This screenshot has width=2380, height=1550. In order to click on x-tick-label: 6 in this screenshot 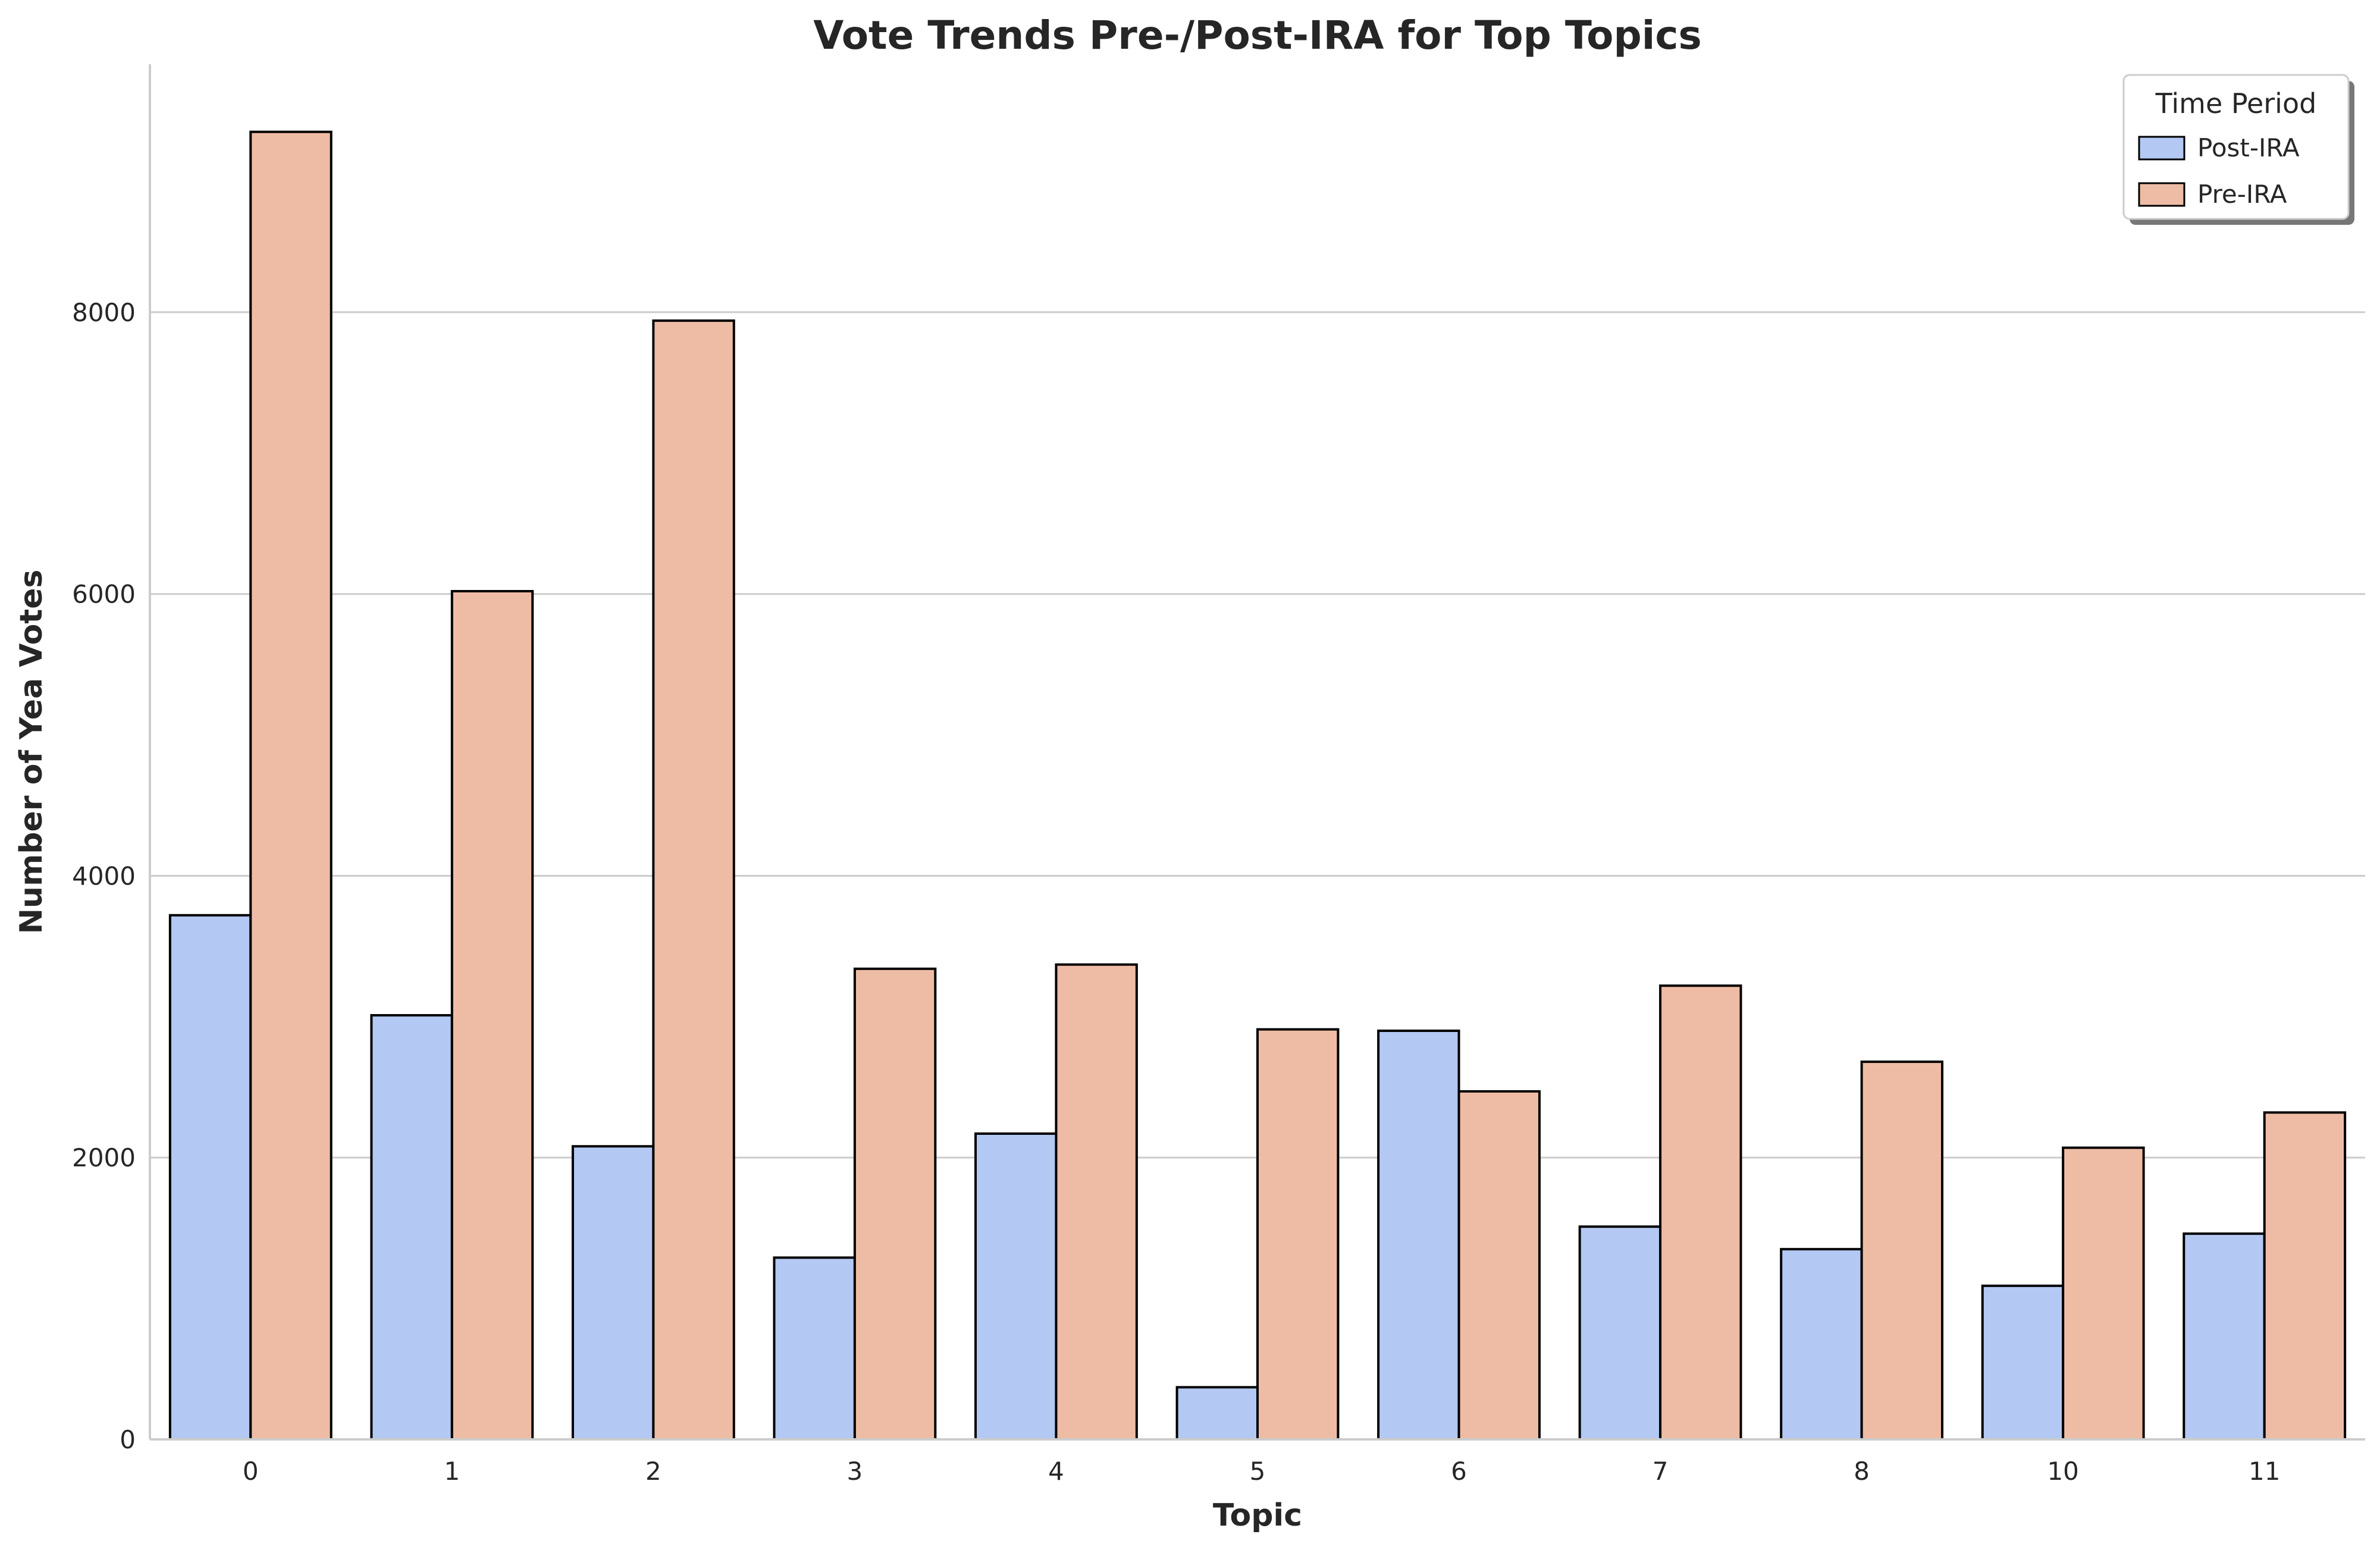, I will do `click(1459, 1471)`.